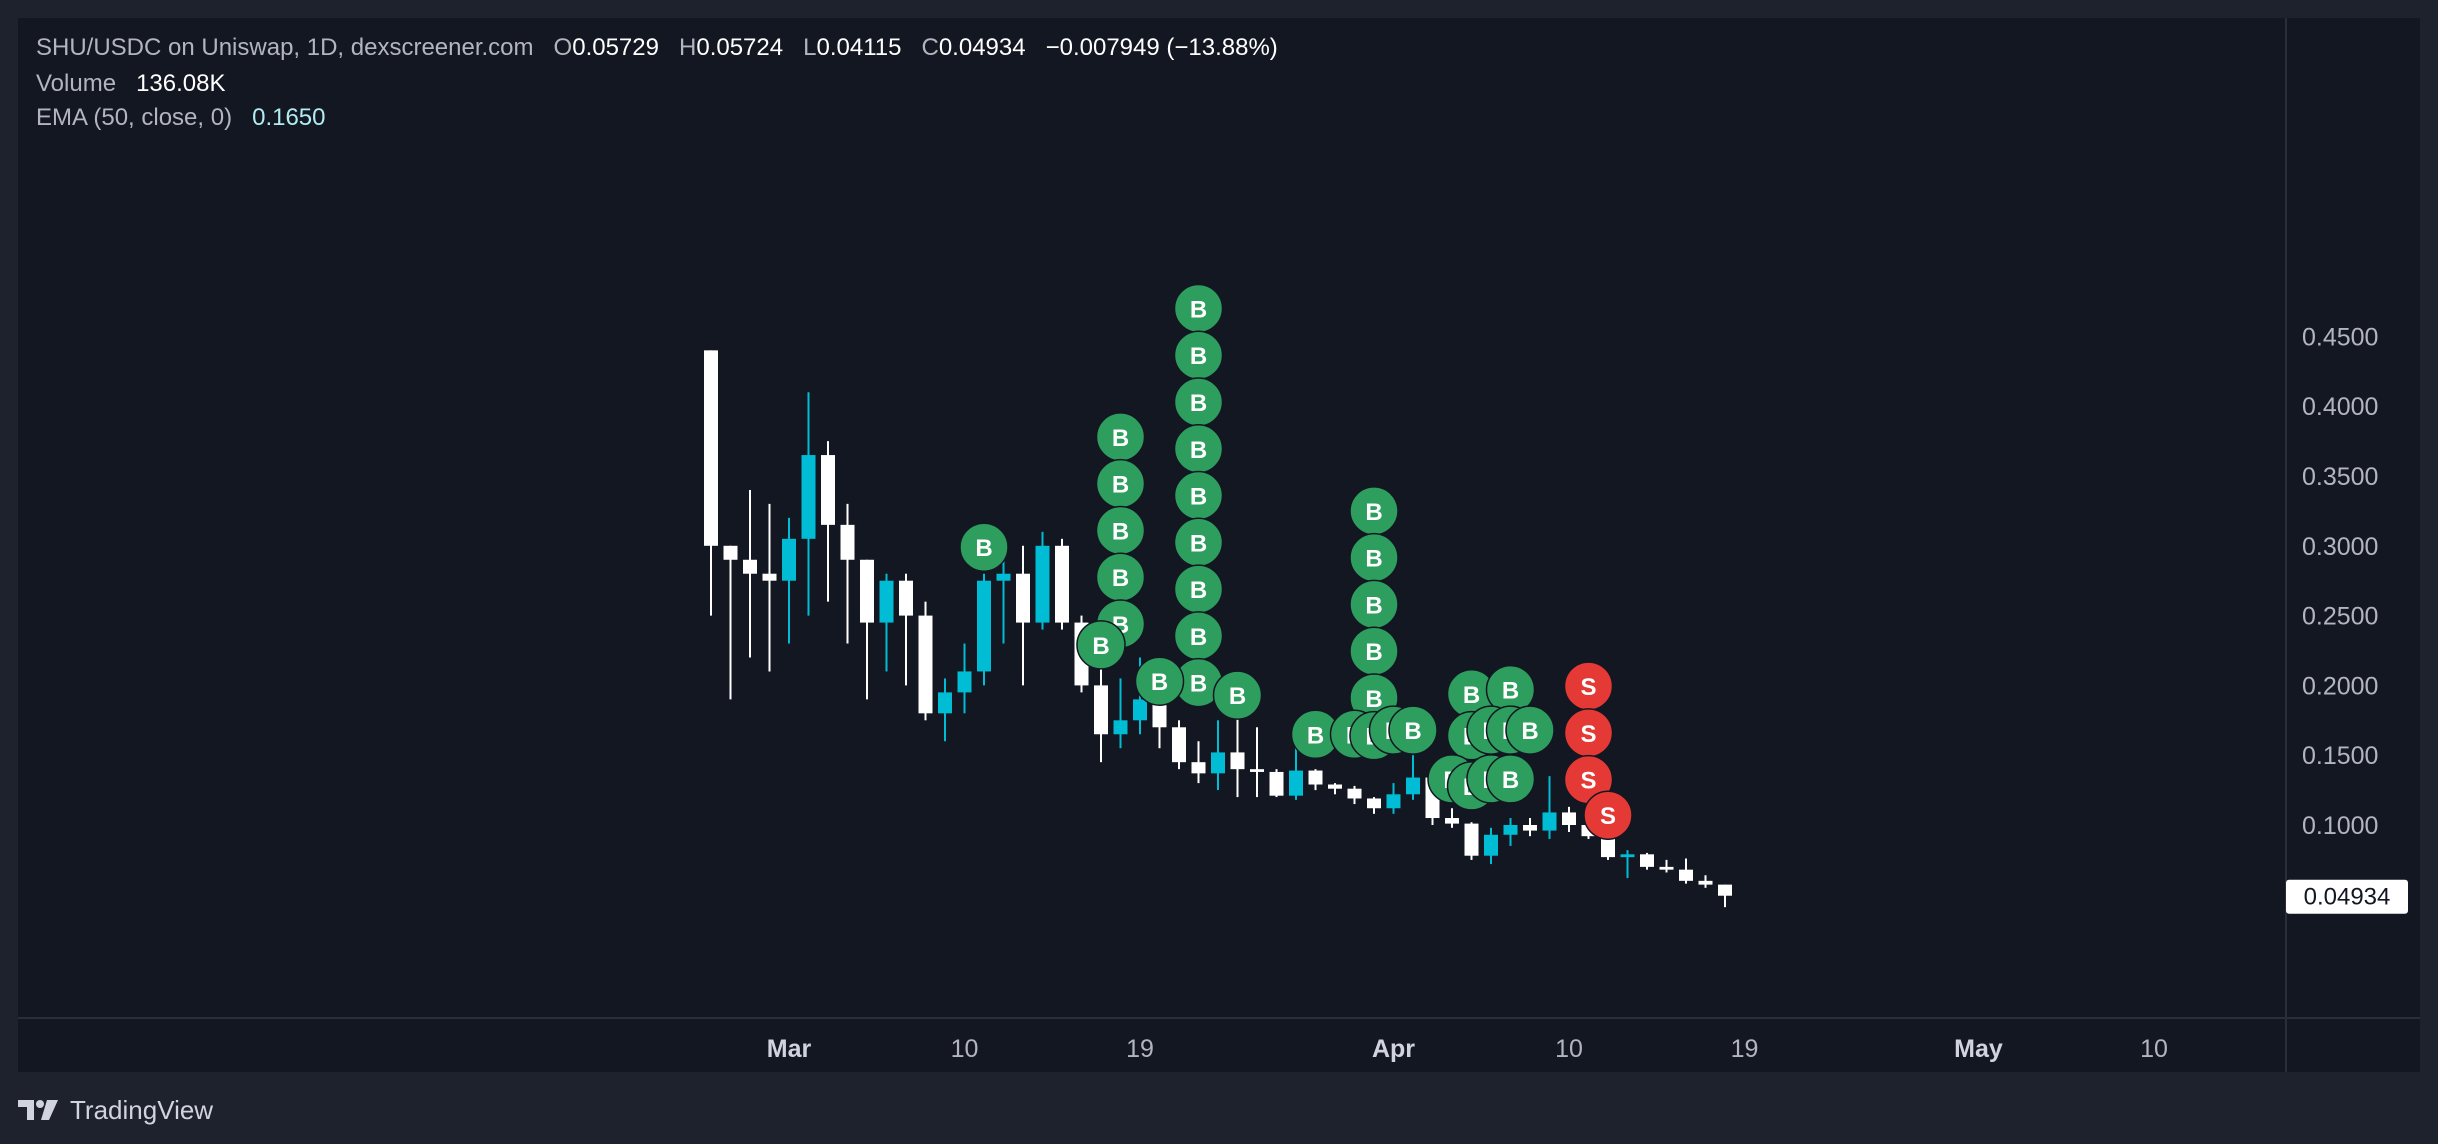 Image resolution: width=2438 pixels, height=1144 pixels. I want to click on ema-label: EMA (50, close, 0), so click(134, 117).